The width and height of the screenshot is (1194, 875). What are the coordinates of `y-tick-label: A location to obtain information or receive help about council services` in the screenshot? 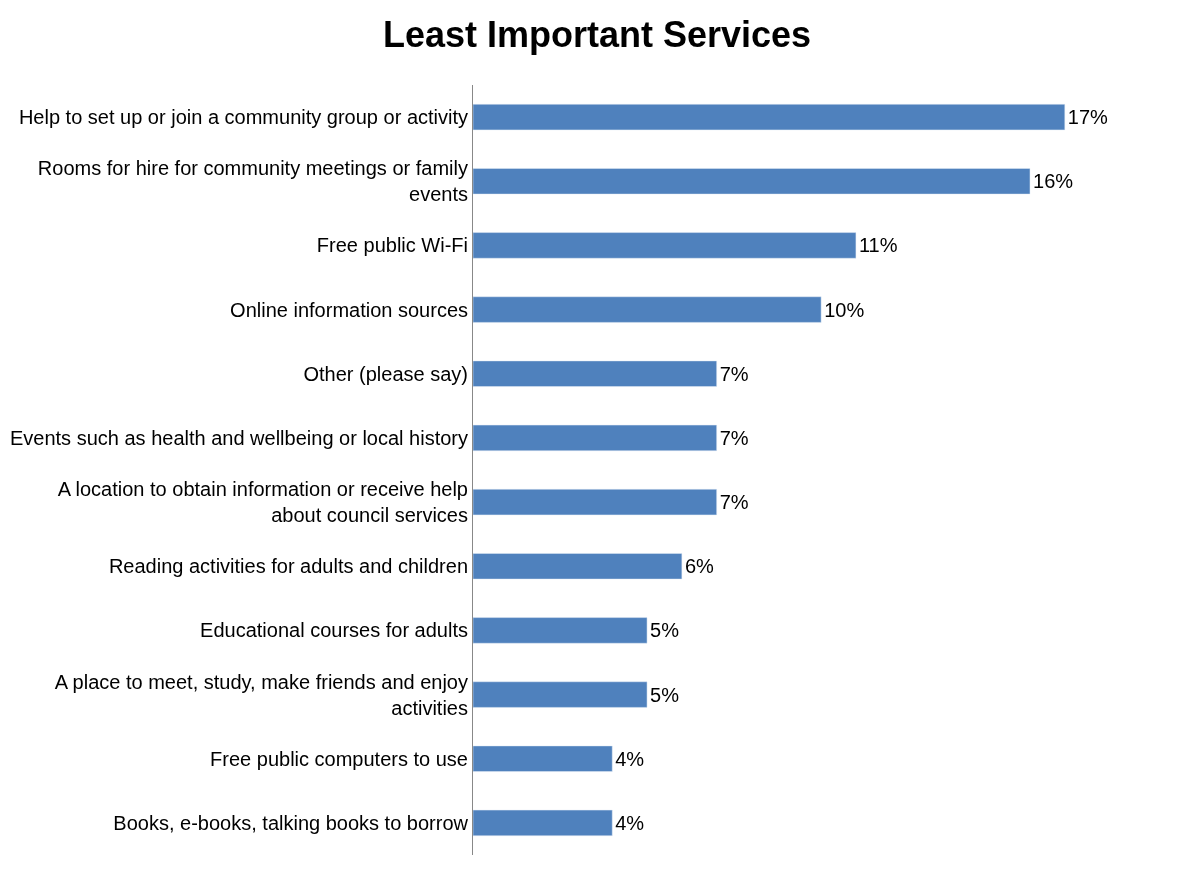 It's located at (262, 502).